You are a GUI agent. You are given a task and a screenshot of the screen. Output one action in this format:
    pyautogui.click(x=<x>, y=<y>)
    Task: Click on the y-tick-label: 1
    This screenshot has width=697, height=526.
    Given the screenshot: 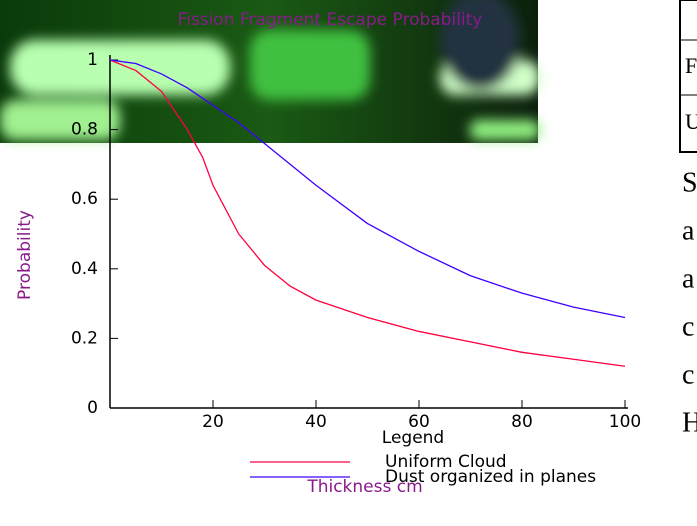 What is the action you would take?
    pyautogui.click(x=92, y=60)
    